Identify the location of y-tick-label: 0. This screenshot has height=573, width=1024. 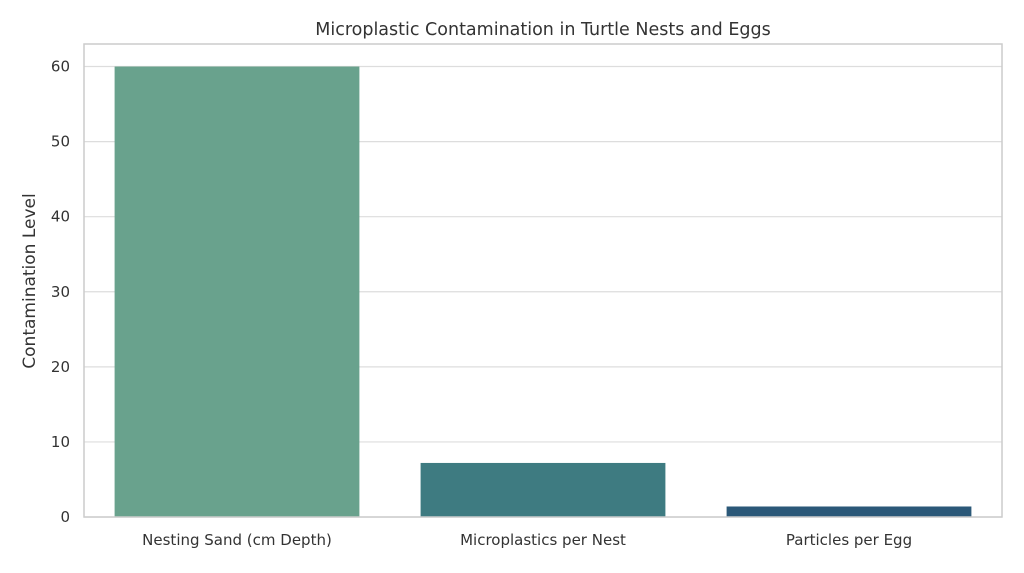
(65, 517).